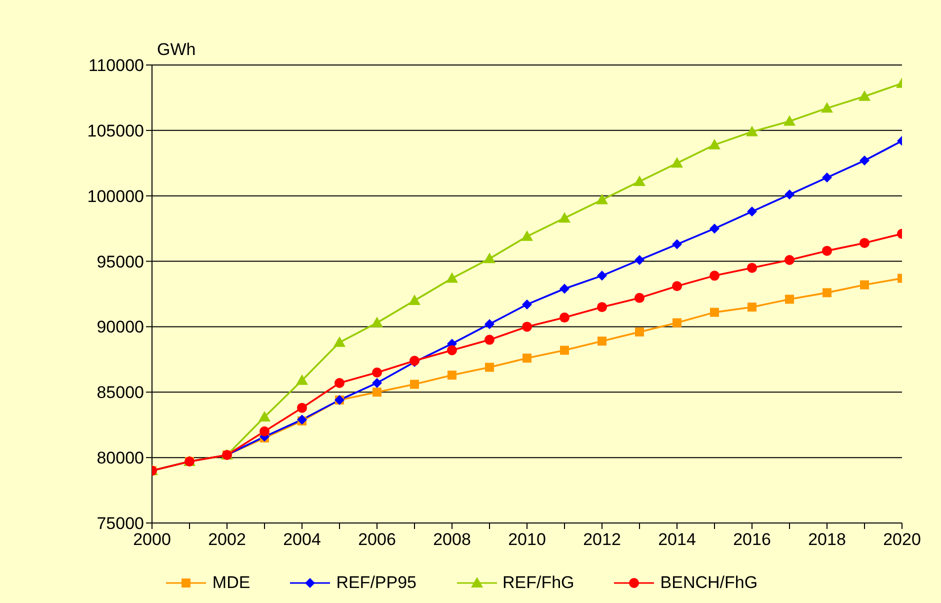 This screenshot has height=603, width=941. Describe the element at coordinates (120, 327) in the screenshot. I see `y-tick-label: 90000` at that location.